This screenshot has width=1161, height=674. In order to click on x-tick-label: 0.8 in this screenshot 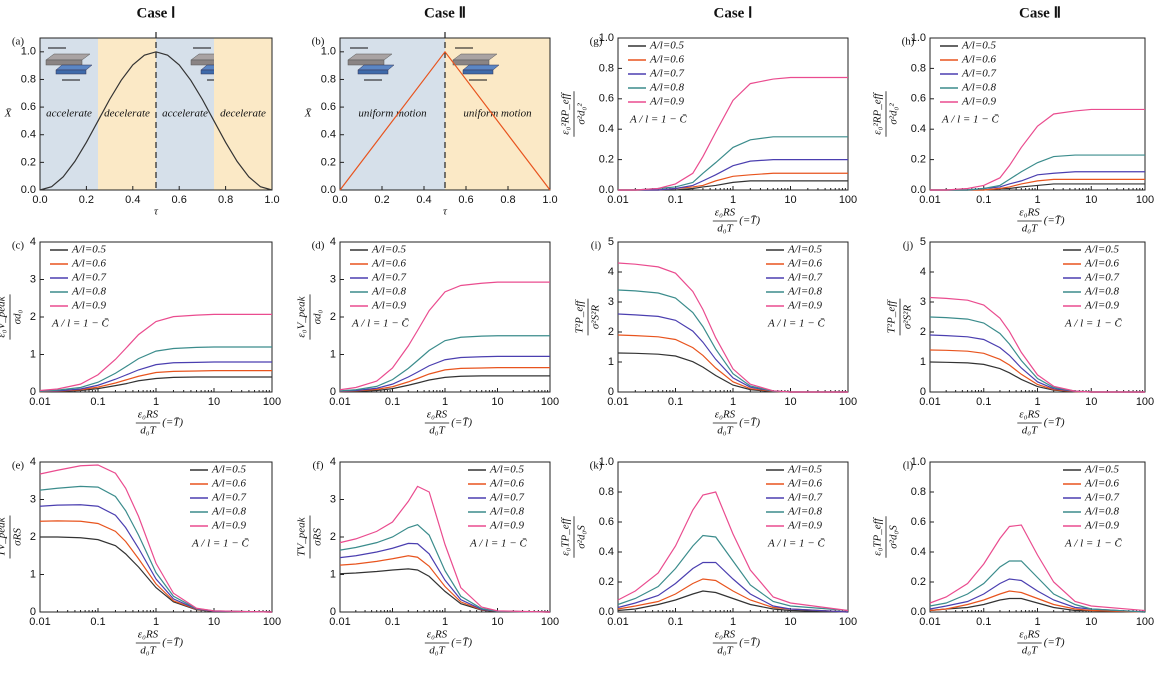, I will do `click(507, 200)`.